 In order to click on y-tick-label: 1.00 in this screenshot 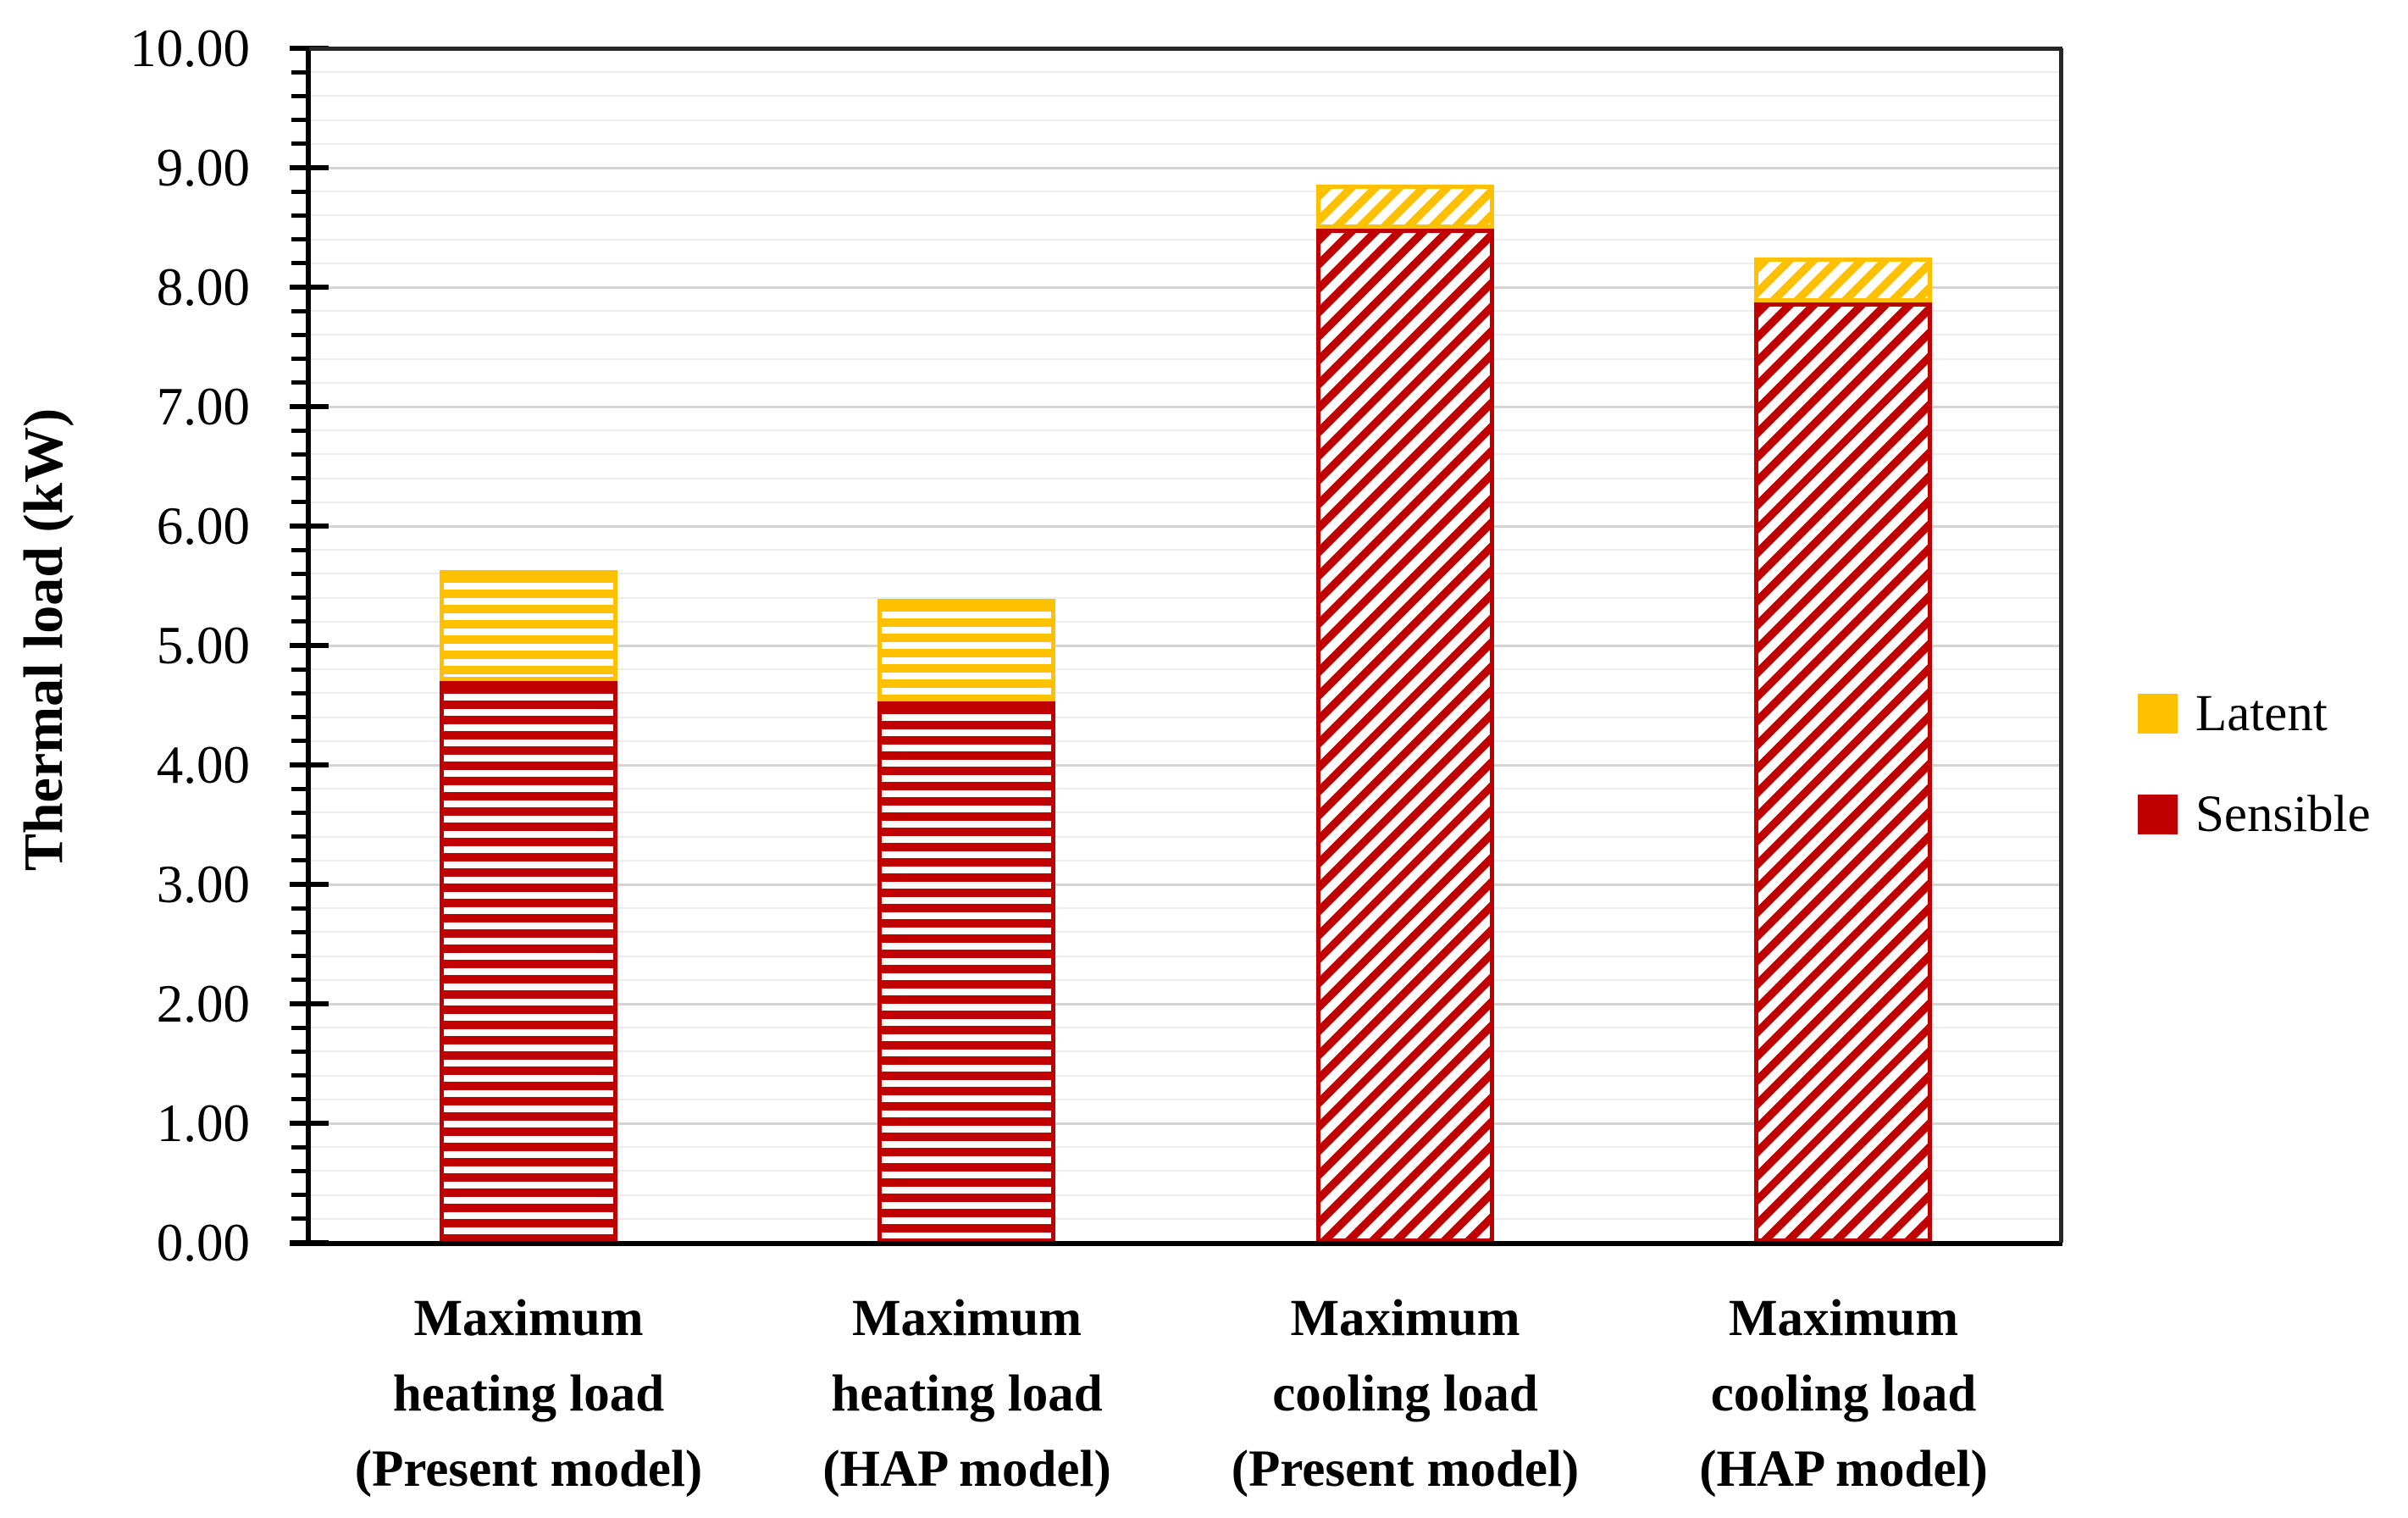, I will do `click(203, 1123)`.